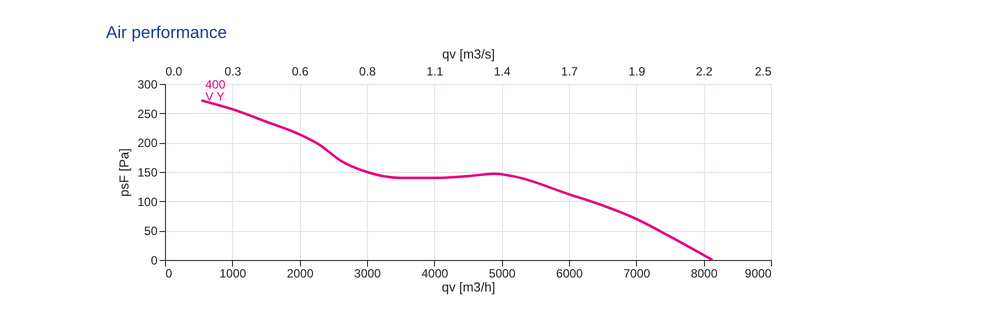  I want to click on chart-title: Air performance, so click(166, 32).